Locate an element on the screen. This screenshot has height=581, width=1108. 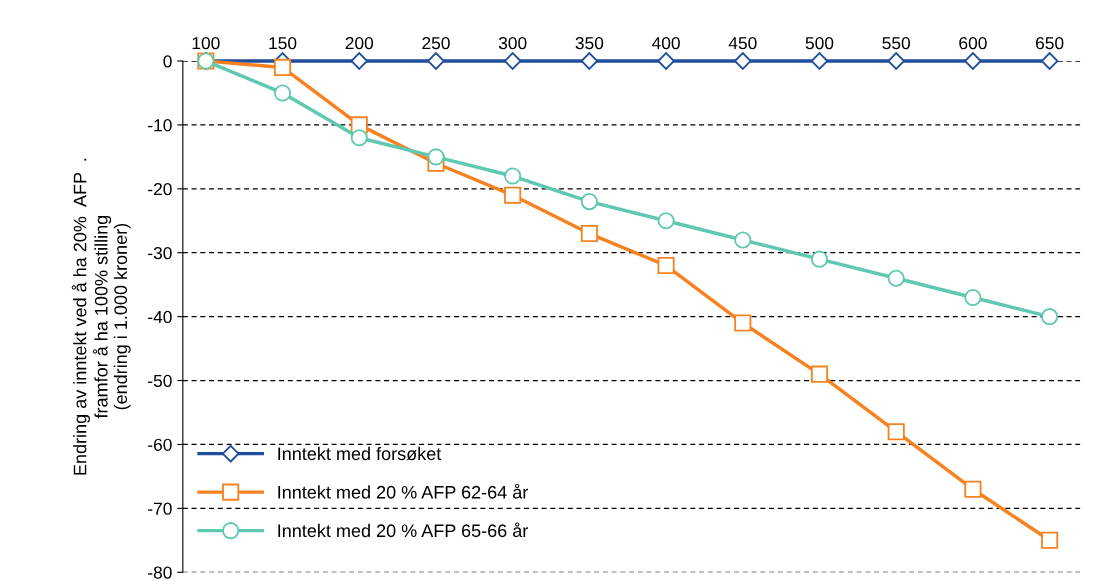
y-tick-label: -30 is located at coordinates (160, 253).